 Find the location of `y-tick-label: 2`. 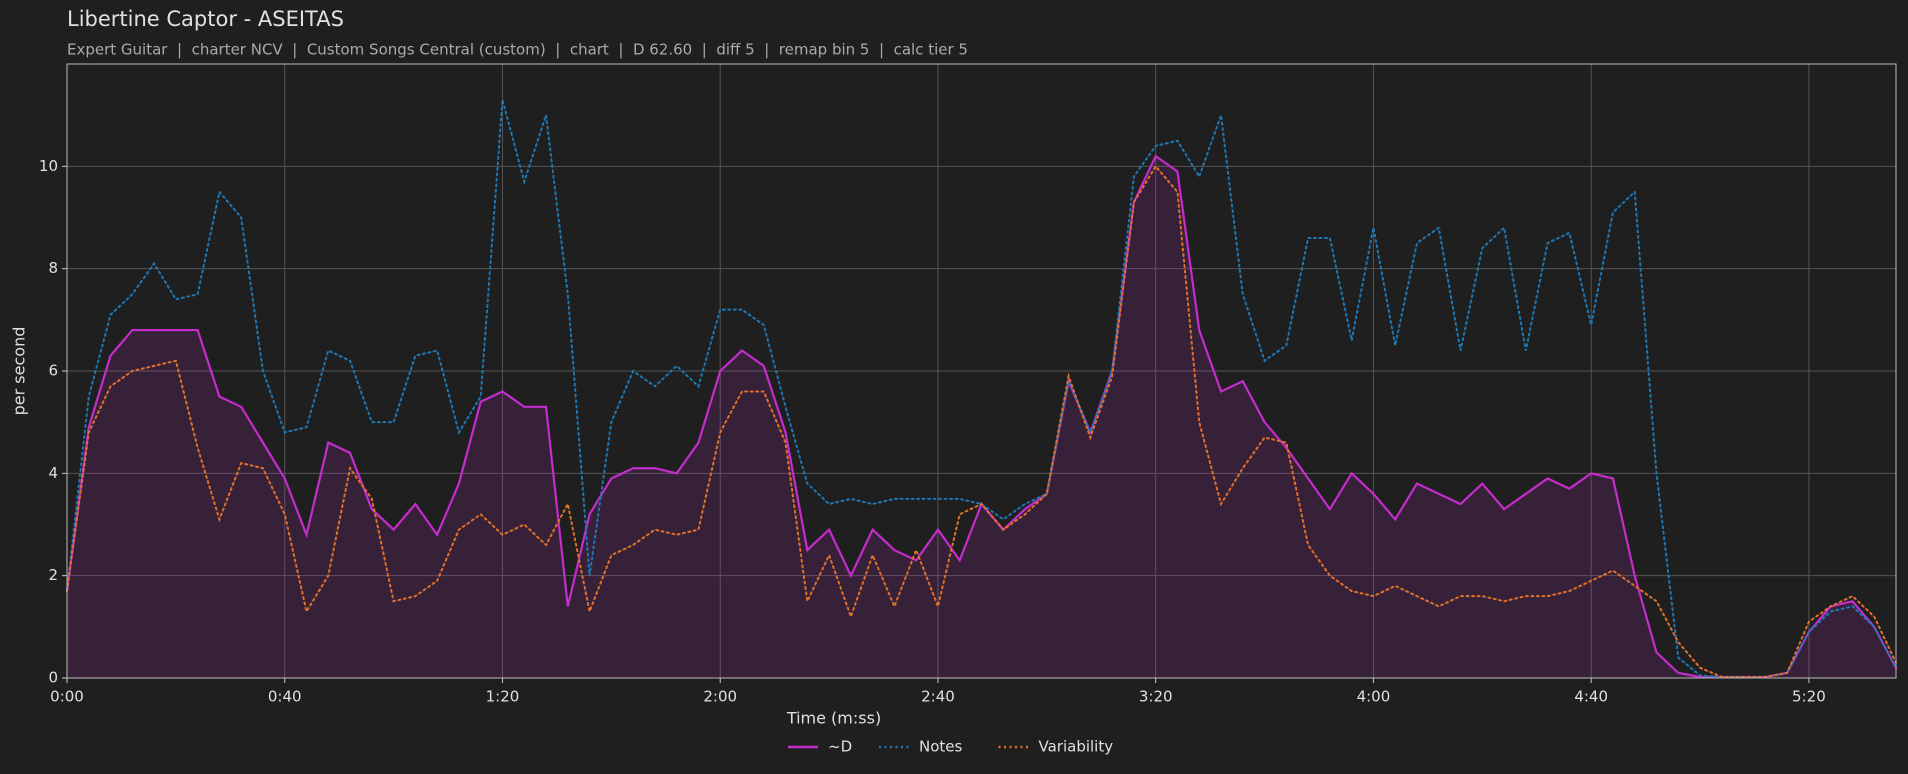

y-tick-label: 2 is located at coordinates (53, 575).